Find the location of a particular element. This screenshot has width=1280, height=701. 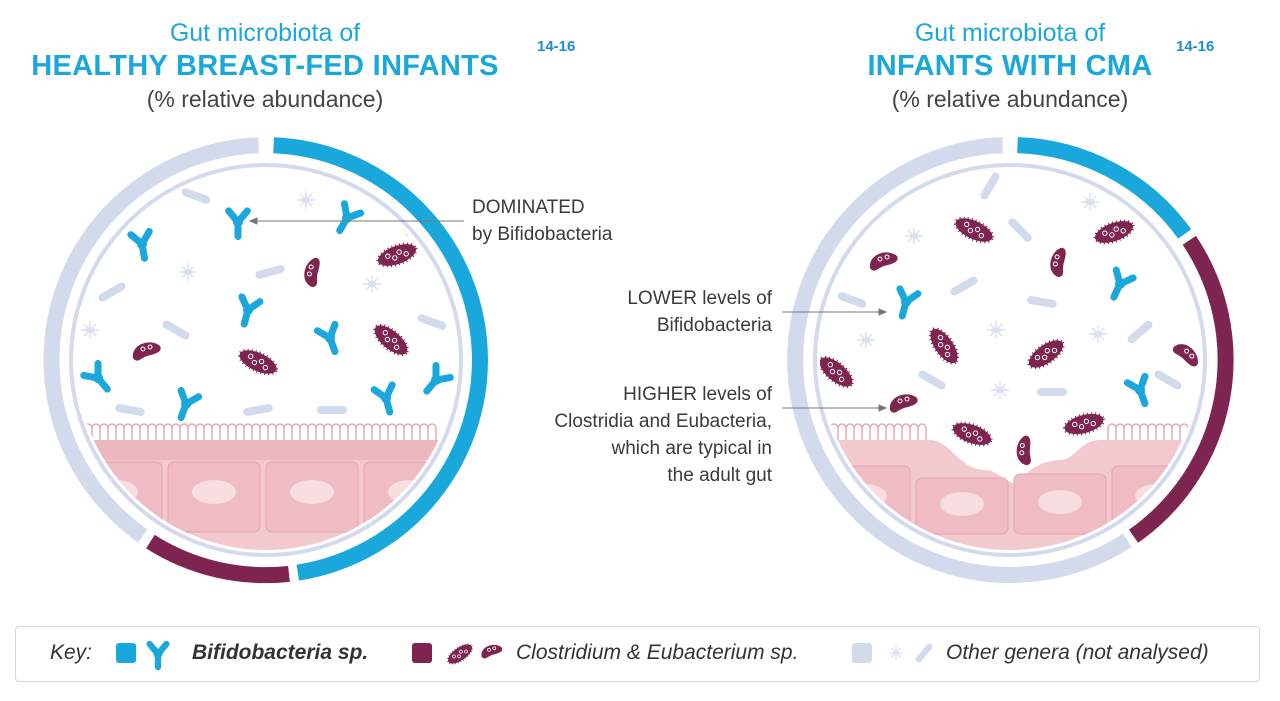

left-ring-other is located at coordinates (151, 340).